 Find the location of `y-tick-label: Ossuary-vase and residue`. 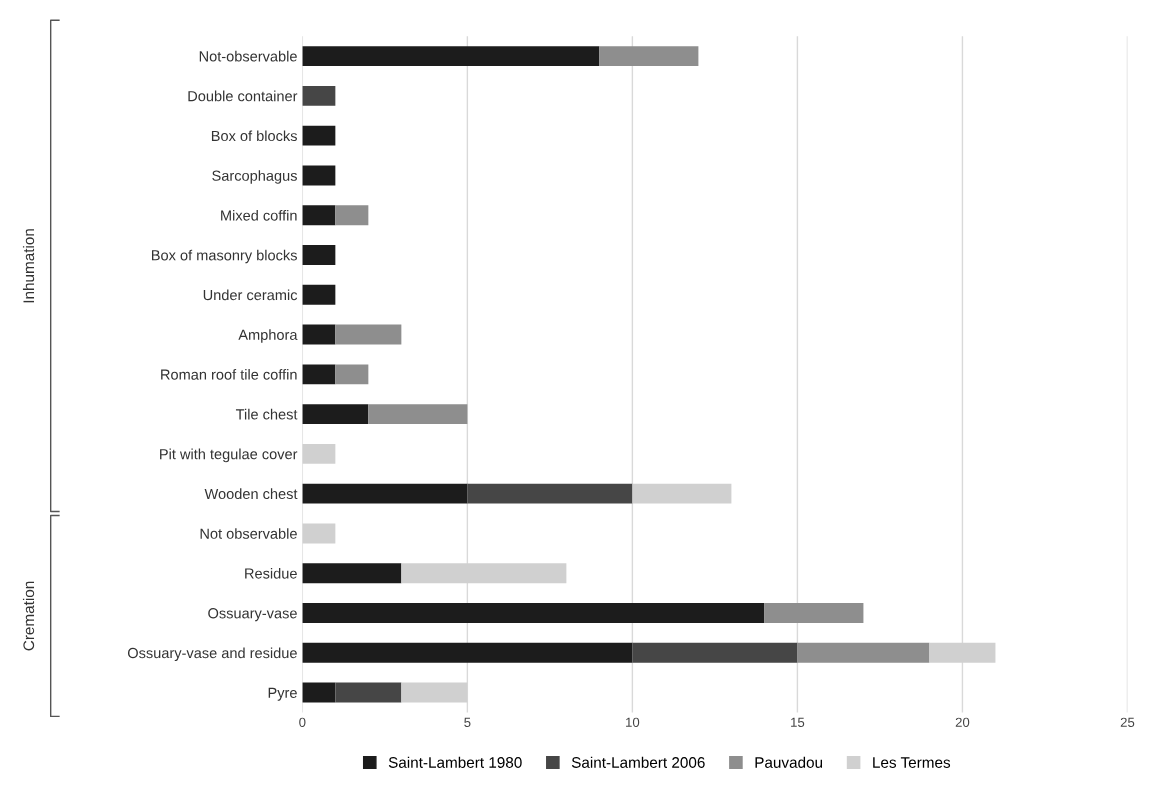

y-tick-label: Ossuary-vase and residue is located at coordinates (212, 654).